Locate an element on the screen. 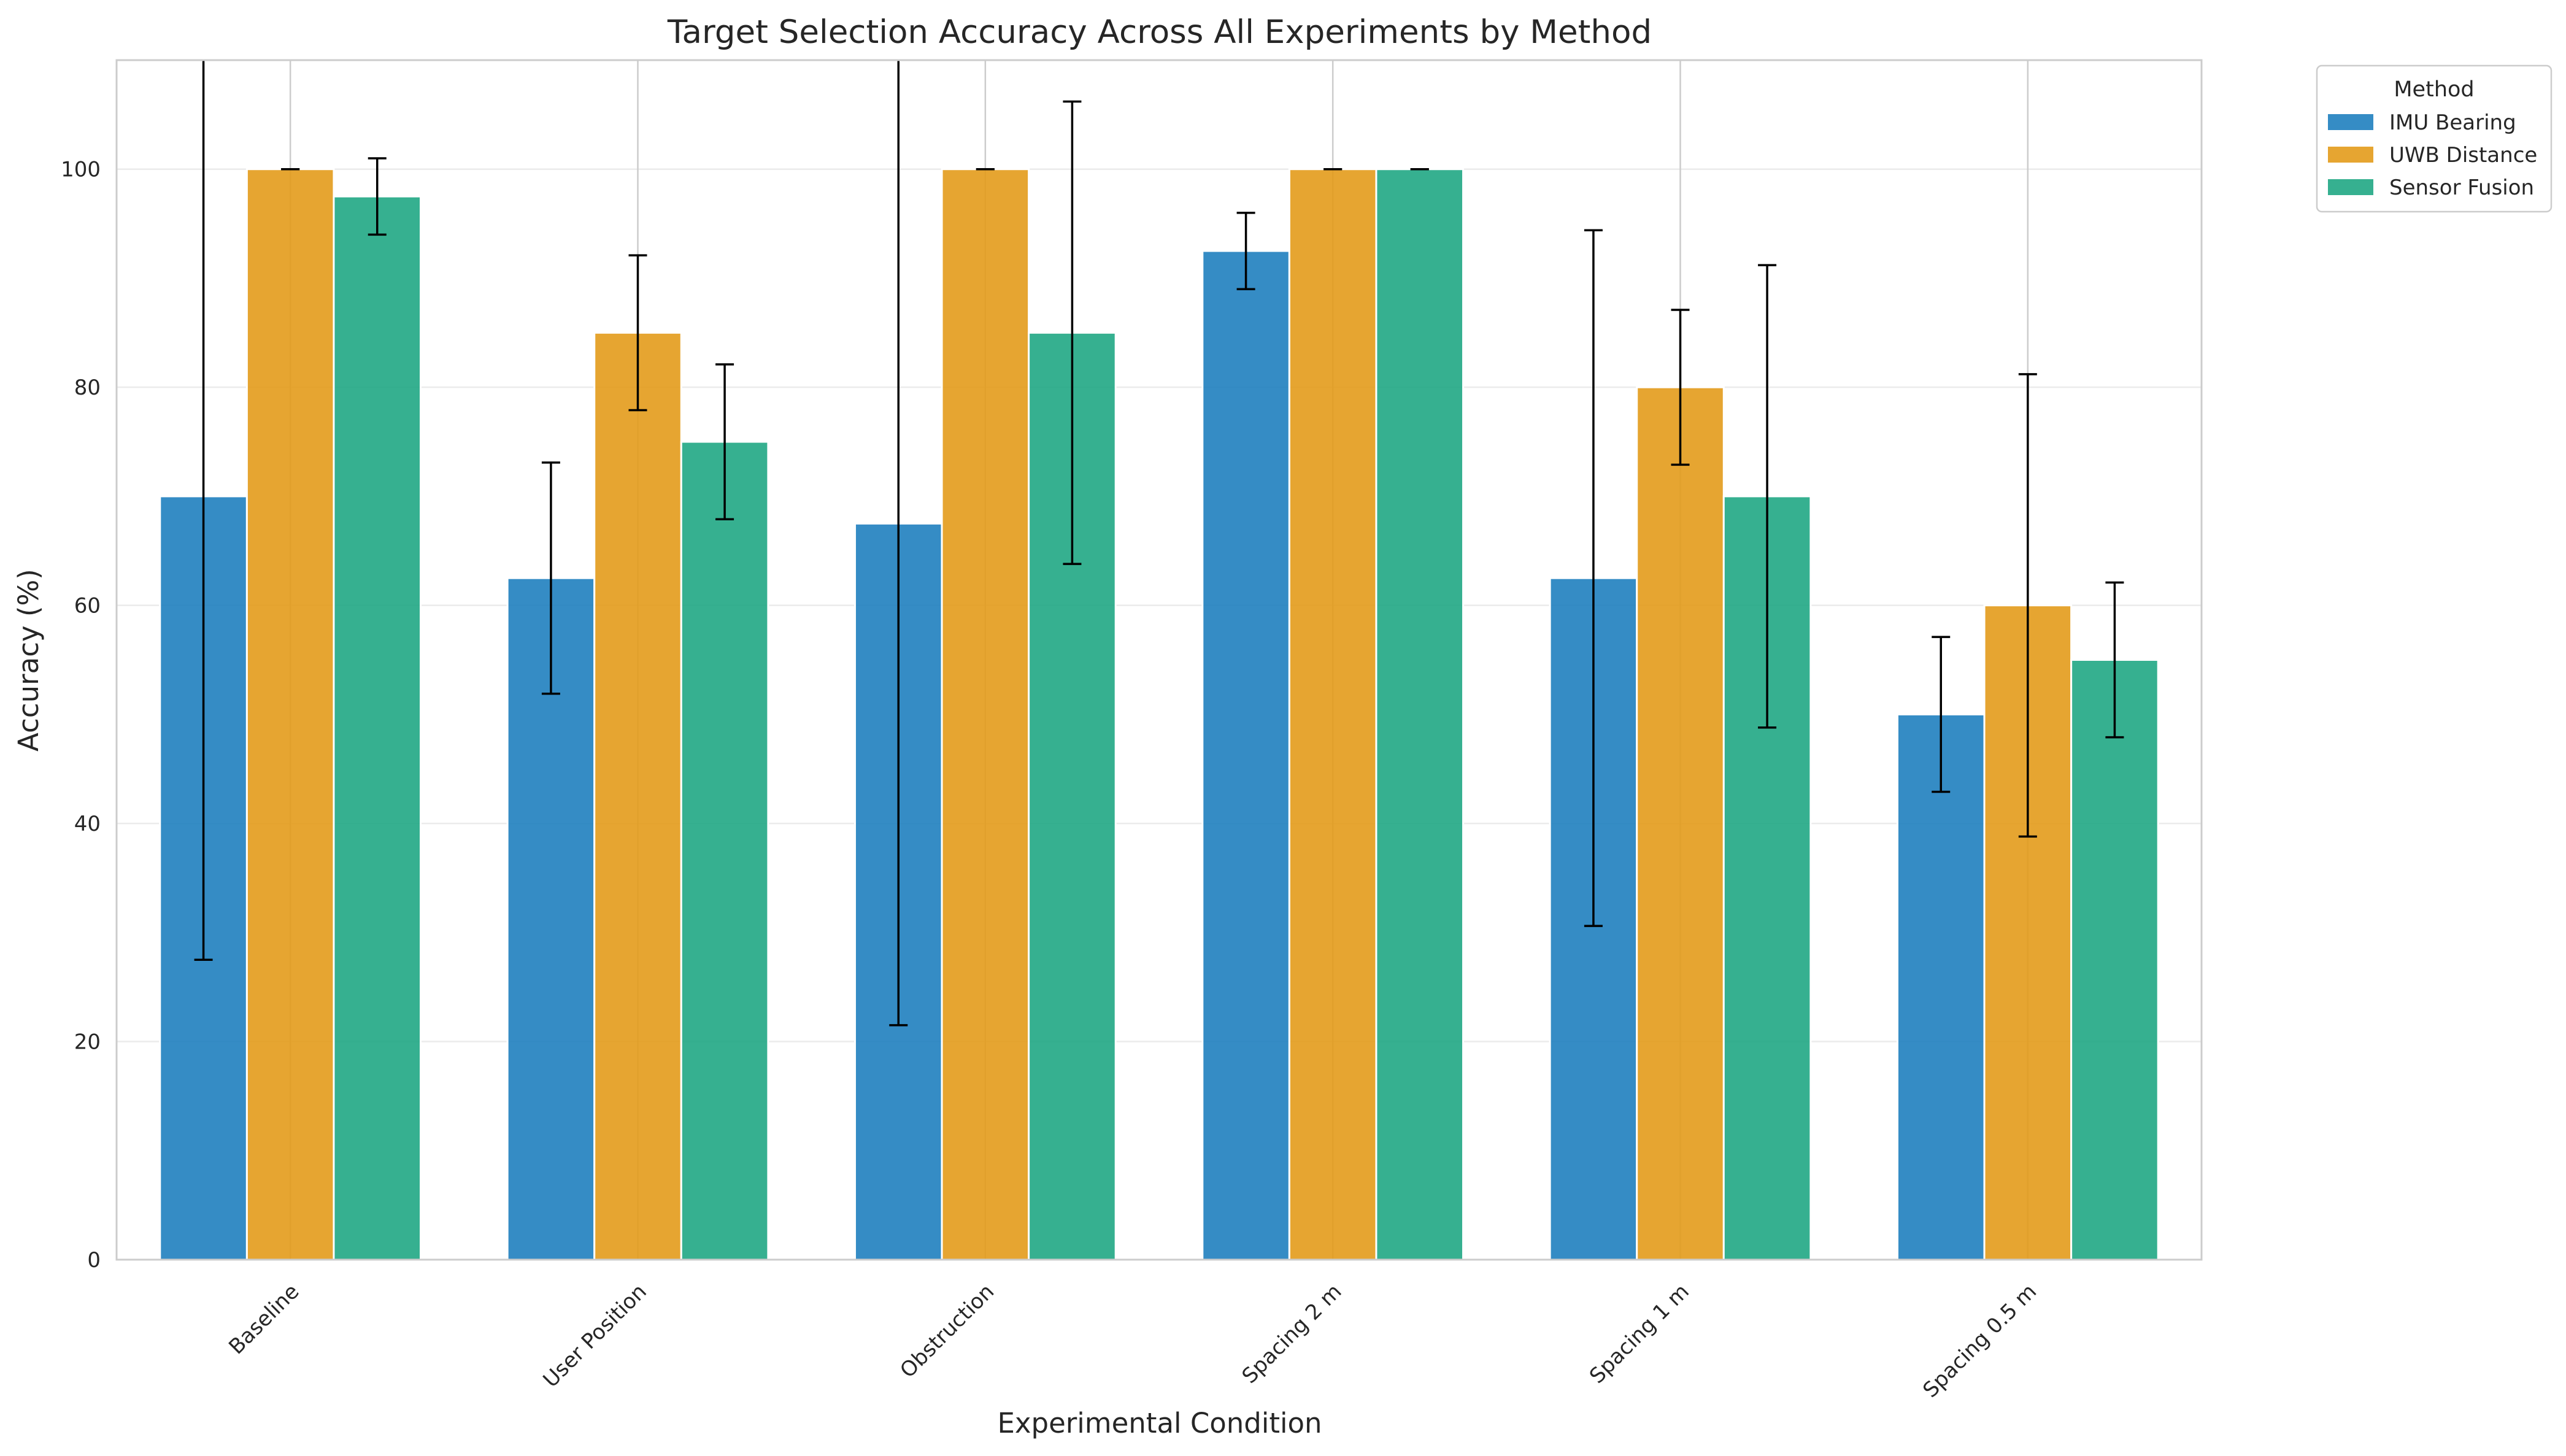 Image resolution: width=2566 pixels, height=1456 pixels. x-axis-label: Experimental Condition is located at coordinates (1159, 1423).